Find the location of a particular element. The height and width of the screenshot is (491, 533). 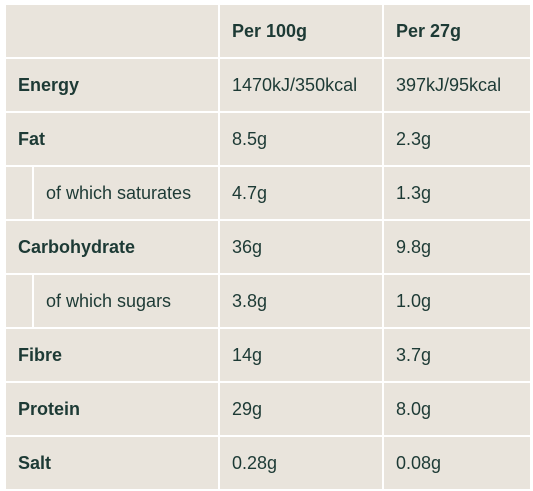

value-per-serving: 3.7g is located at coordinates (457, 355).